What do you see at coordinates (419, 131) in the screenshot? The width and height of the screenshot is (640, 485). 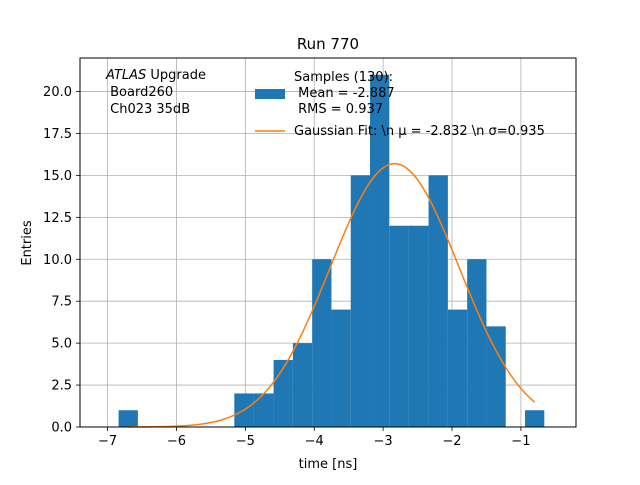 I see `legend-fit-label: Gaussian Fit: \n μ = -2.832 \n σ=0.935` at bounding box center [419, 131].